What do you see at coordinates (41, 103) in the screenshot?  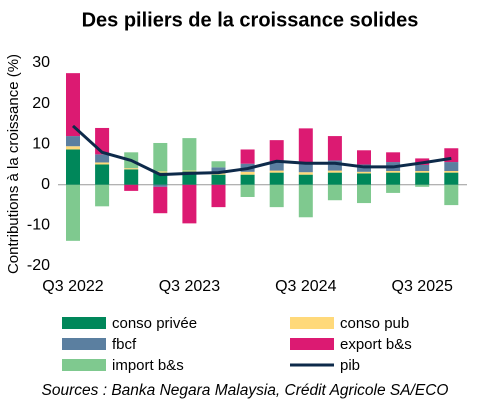 I see `y-tick-label: 20` at bounding box center [41, 103].